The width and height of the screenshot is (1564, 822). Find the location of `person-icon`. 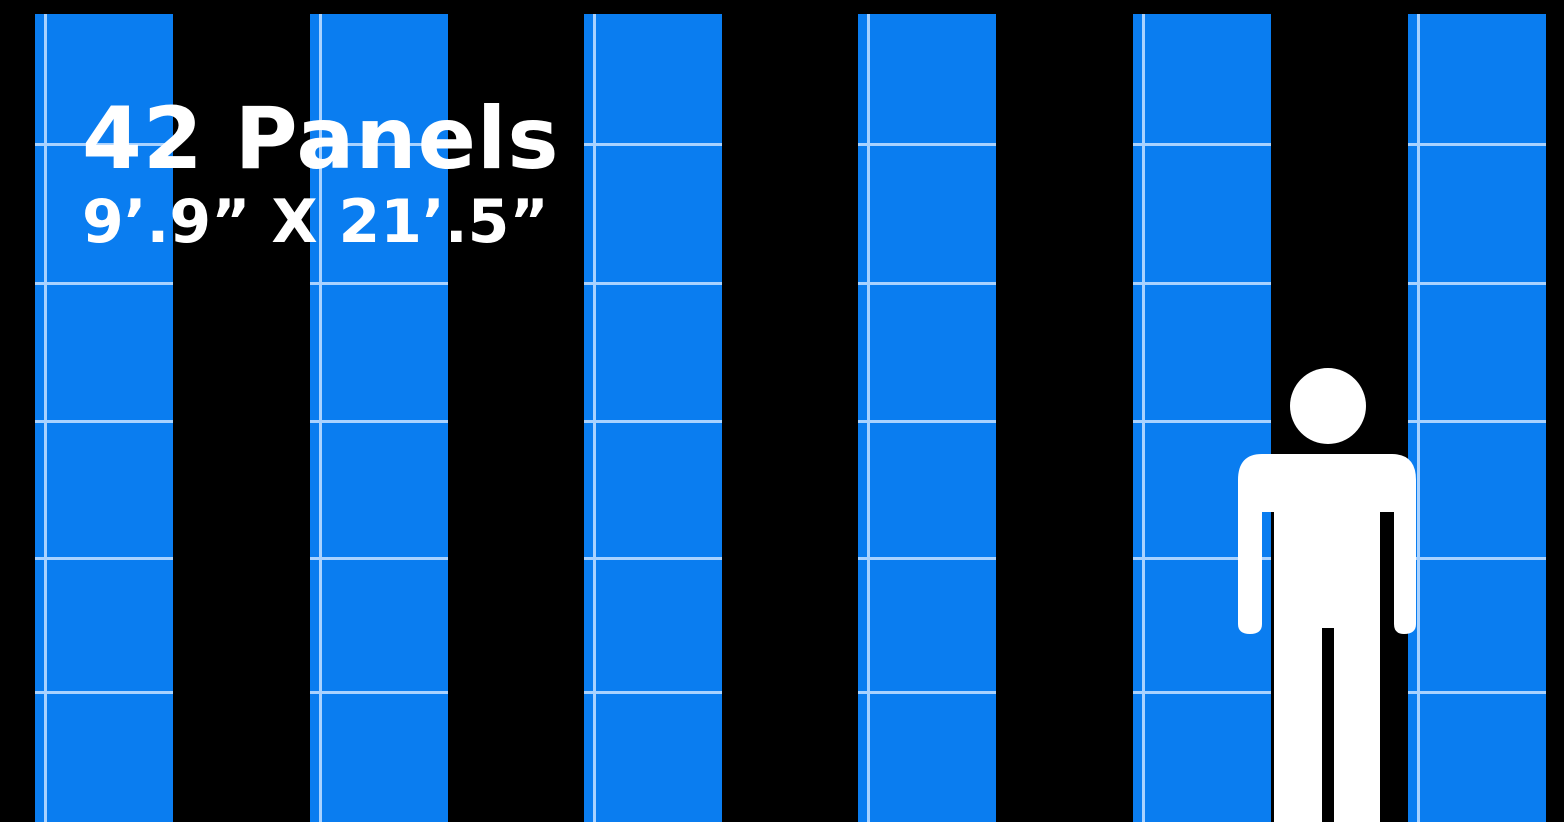

person-icon is located at coordinates (1327, 595).